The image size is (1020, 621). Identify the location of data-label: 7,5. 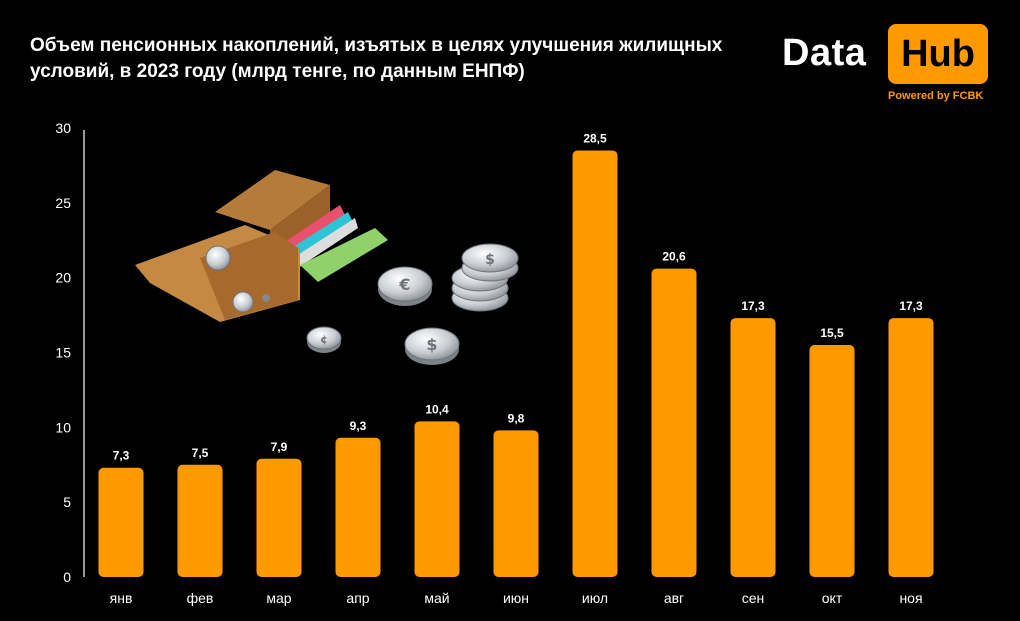
(200, 453).